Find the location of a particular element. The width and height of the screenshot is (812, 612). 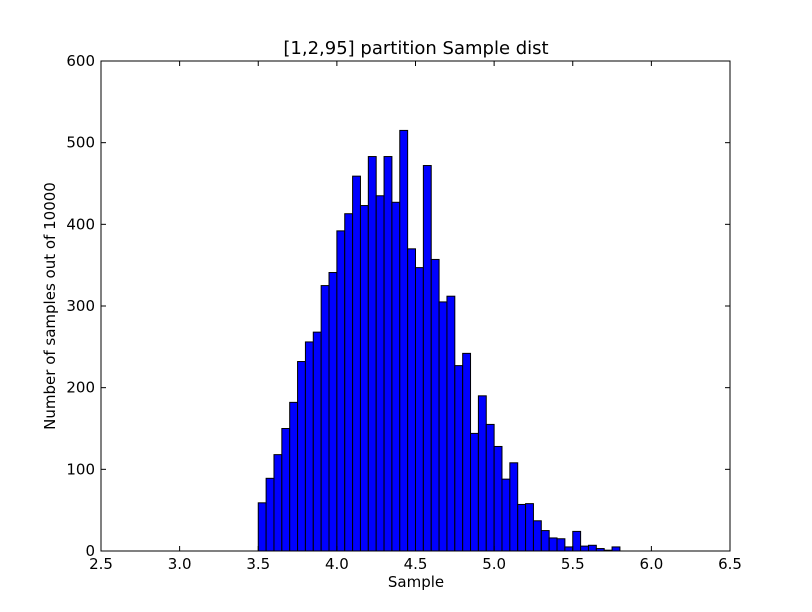

y-tick-label: 500 is located at coordinates (80, 143).